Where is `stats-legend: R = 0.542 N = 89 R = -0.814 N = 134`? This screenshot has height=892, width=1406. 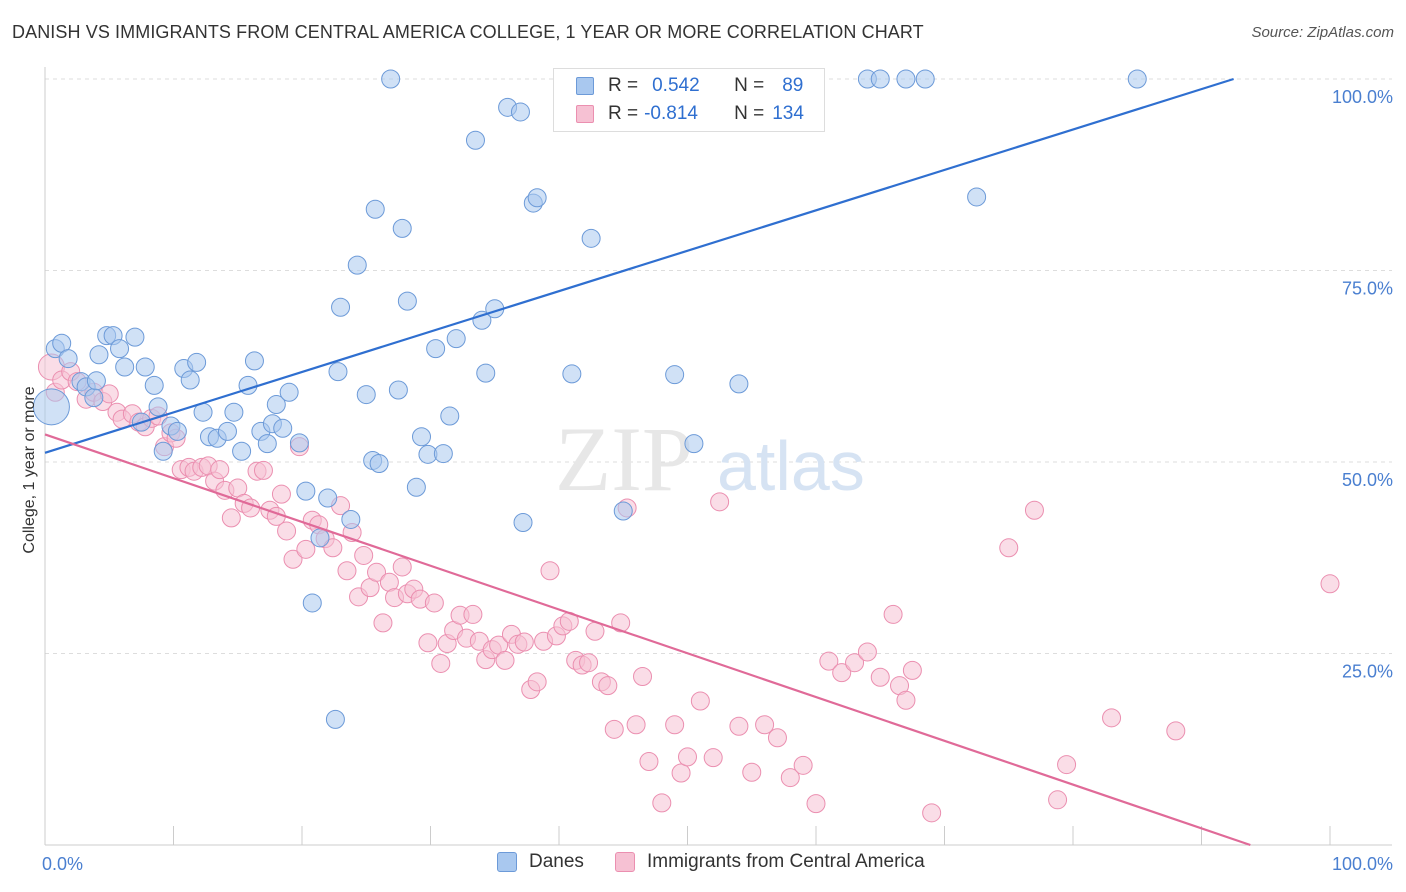
stats-legend: R = 0.542 N = 89 R = -0.814 N = 134 is located at coordinates (689, 100).